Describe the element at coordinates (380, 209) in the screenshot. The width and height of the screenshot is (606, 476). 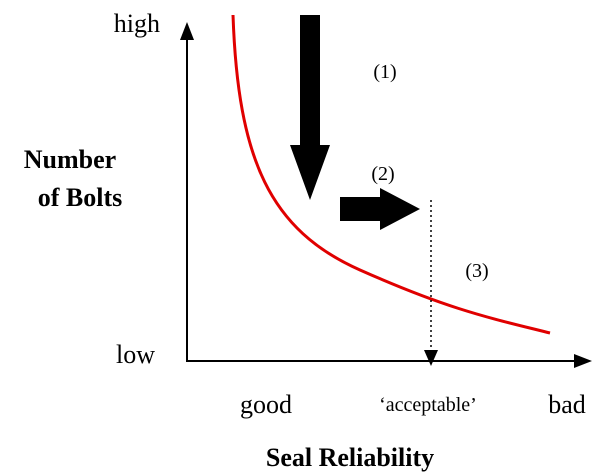
I see `arrow-right` at that location.